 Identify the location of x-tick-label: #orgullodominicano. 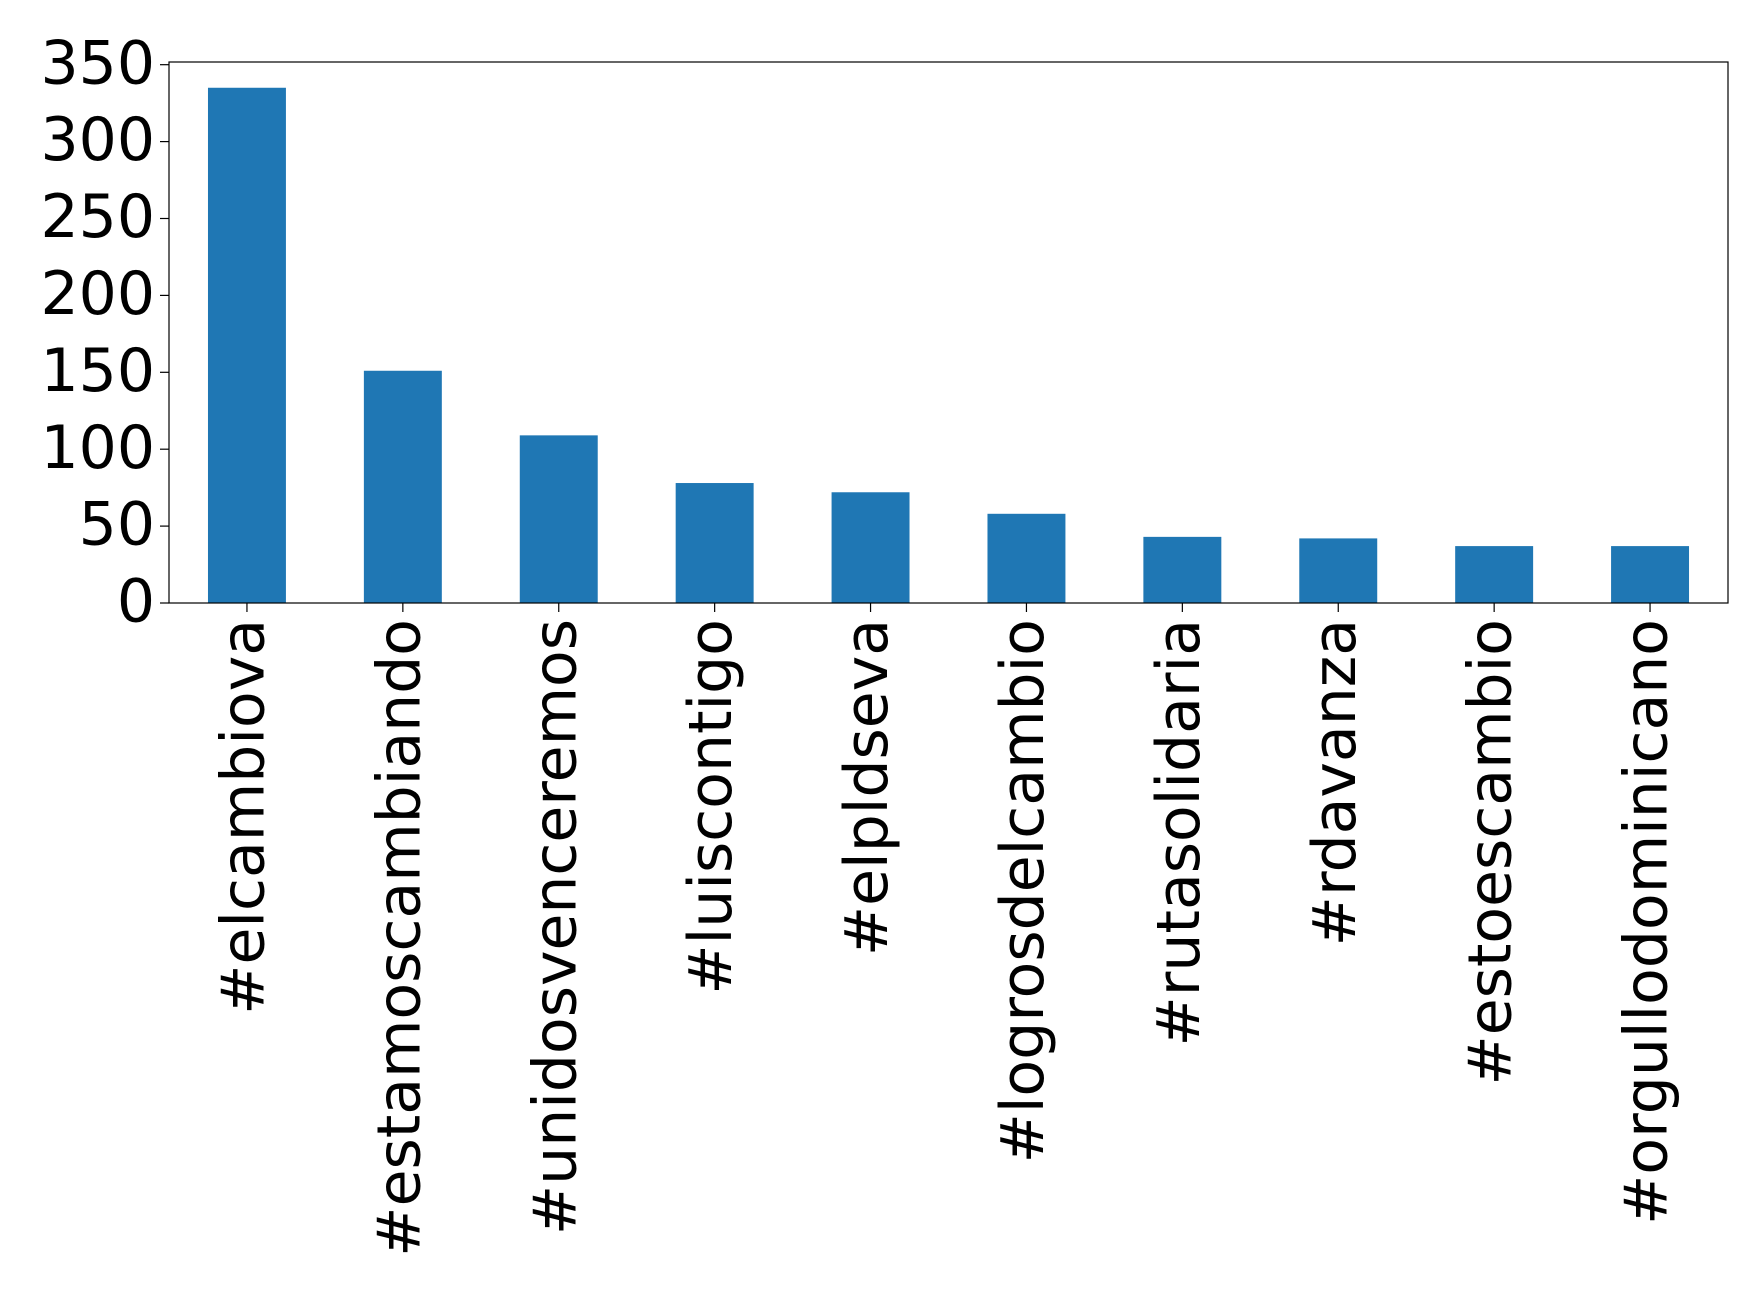
(1647, 922).